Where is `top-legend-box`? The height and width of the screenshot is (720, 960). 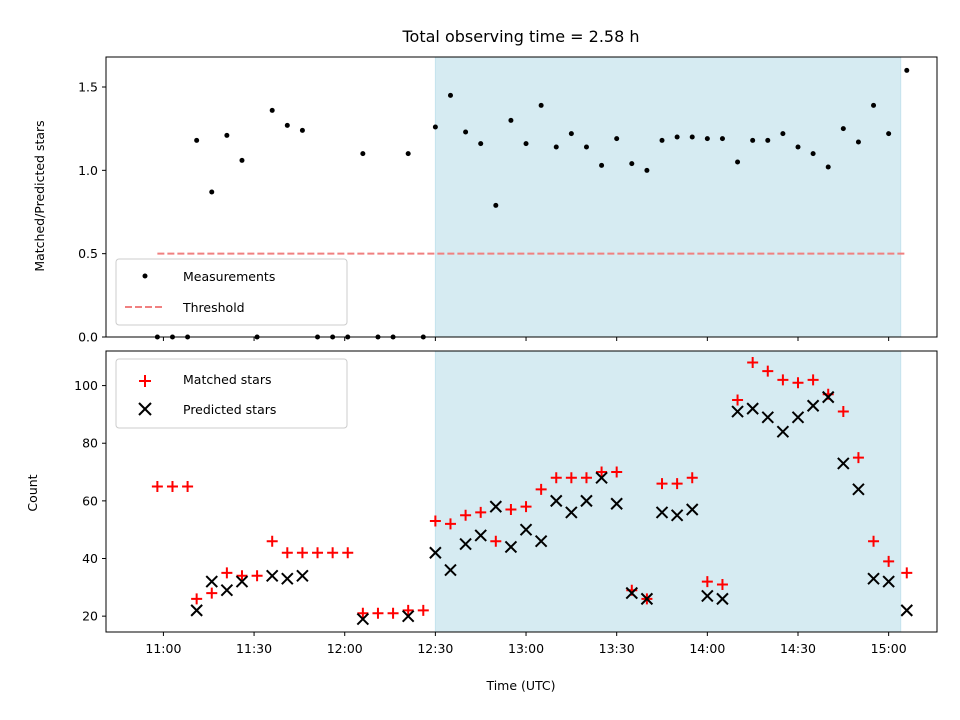 top-legend-box is located at coordinates (231, 292).